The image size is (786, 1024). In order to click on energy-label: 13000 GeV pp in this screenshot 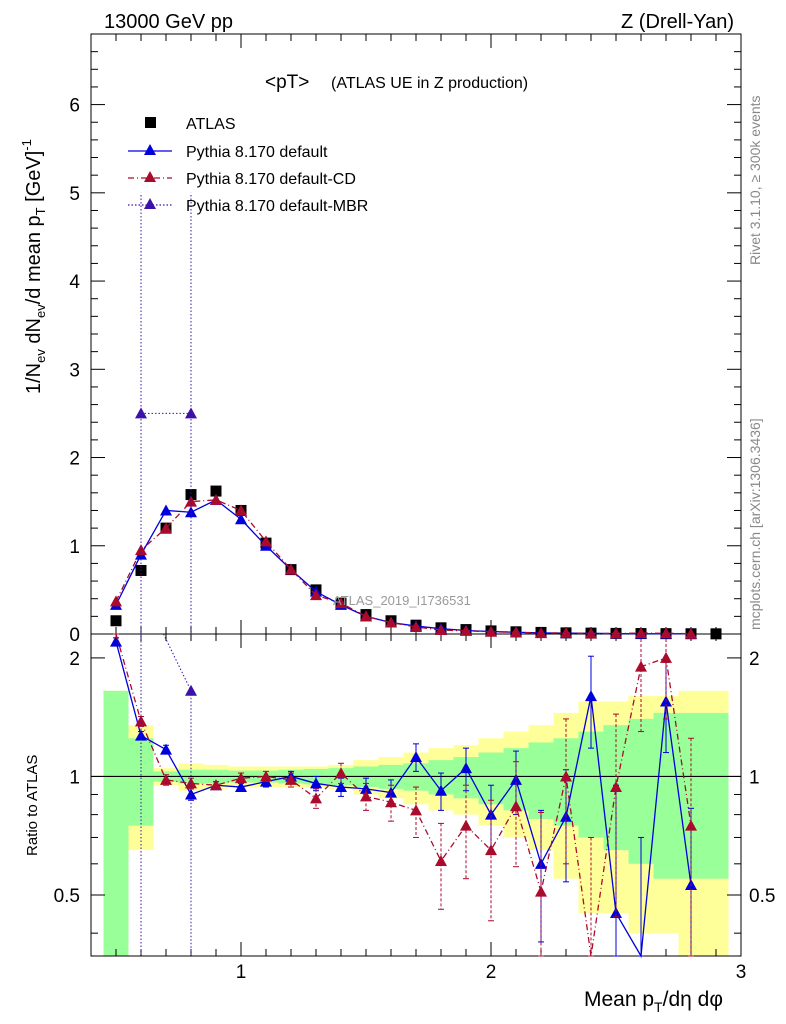, I will do `click(168, 22)`.